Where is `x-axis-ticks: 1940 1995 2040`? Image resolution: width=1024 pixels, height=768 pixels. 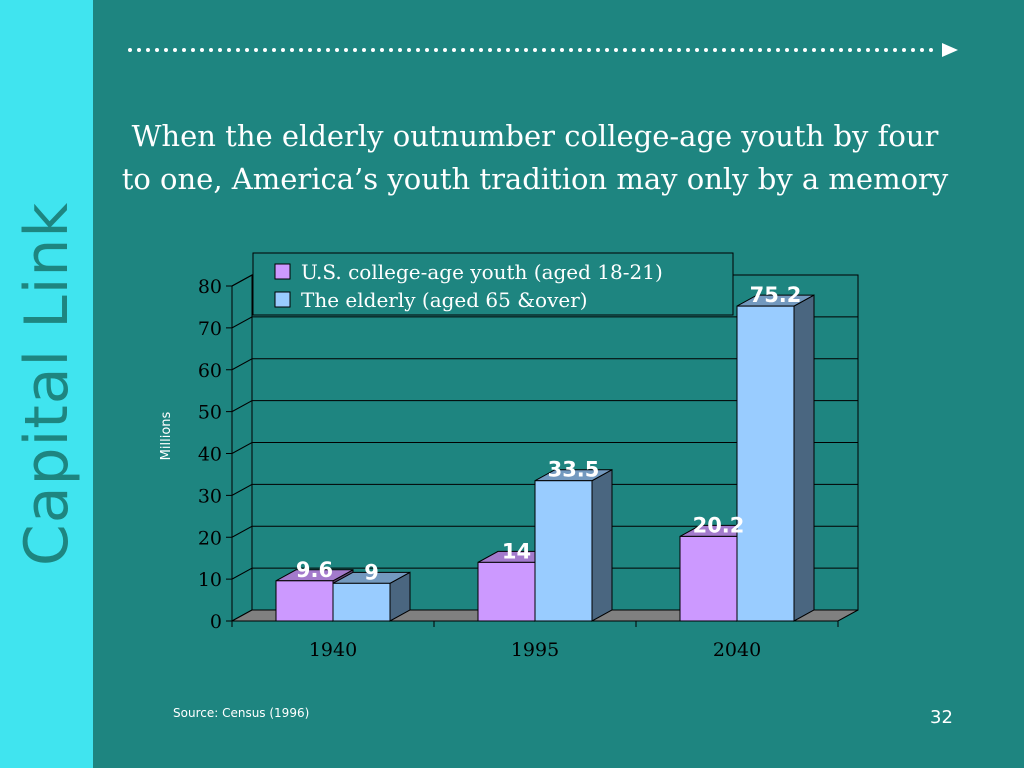
x-axis-ticks: 1940 1995 2040 is located at coordinates (535, 641).